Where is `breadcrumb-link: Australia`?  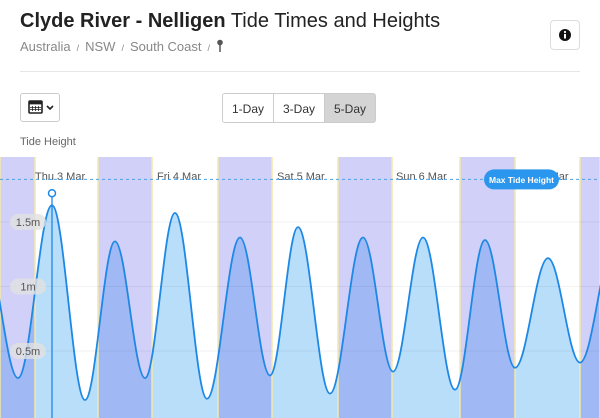
breadcrumb-link: Australia is located at coordinates (52, 46).